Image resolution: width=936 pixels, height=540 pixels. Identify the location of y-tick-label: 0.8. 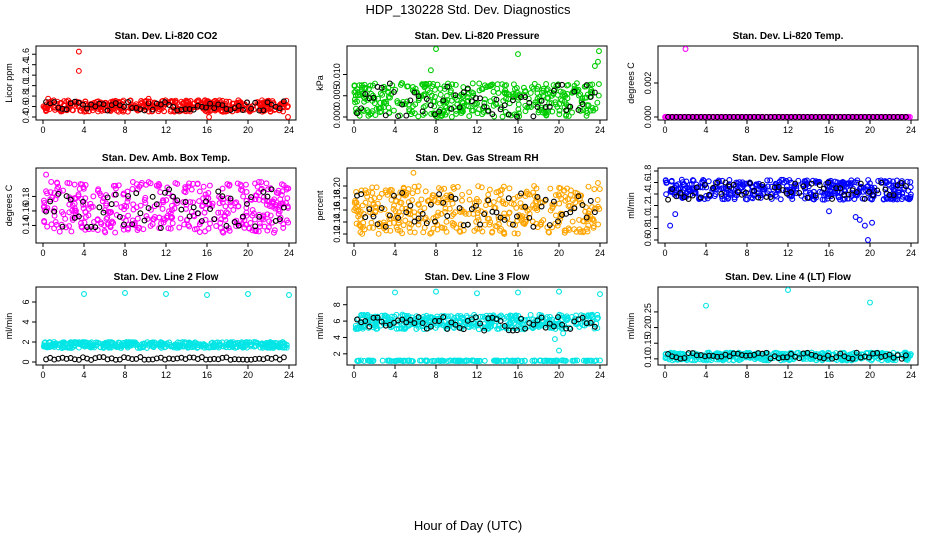
(26, 96).